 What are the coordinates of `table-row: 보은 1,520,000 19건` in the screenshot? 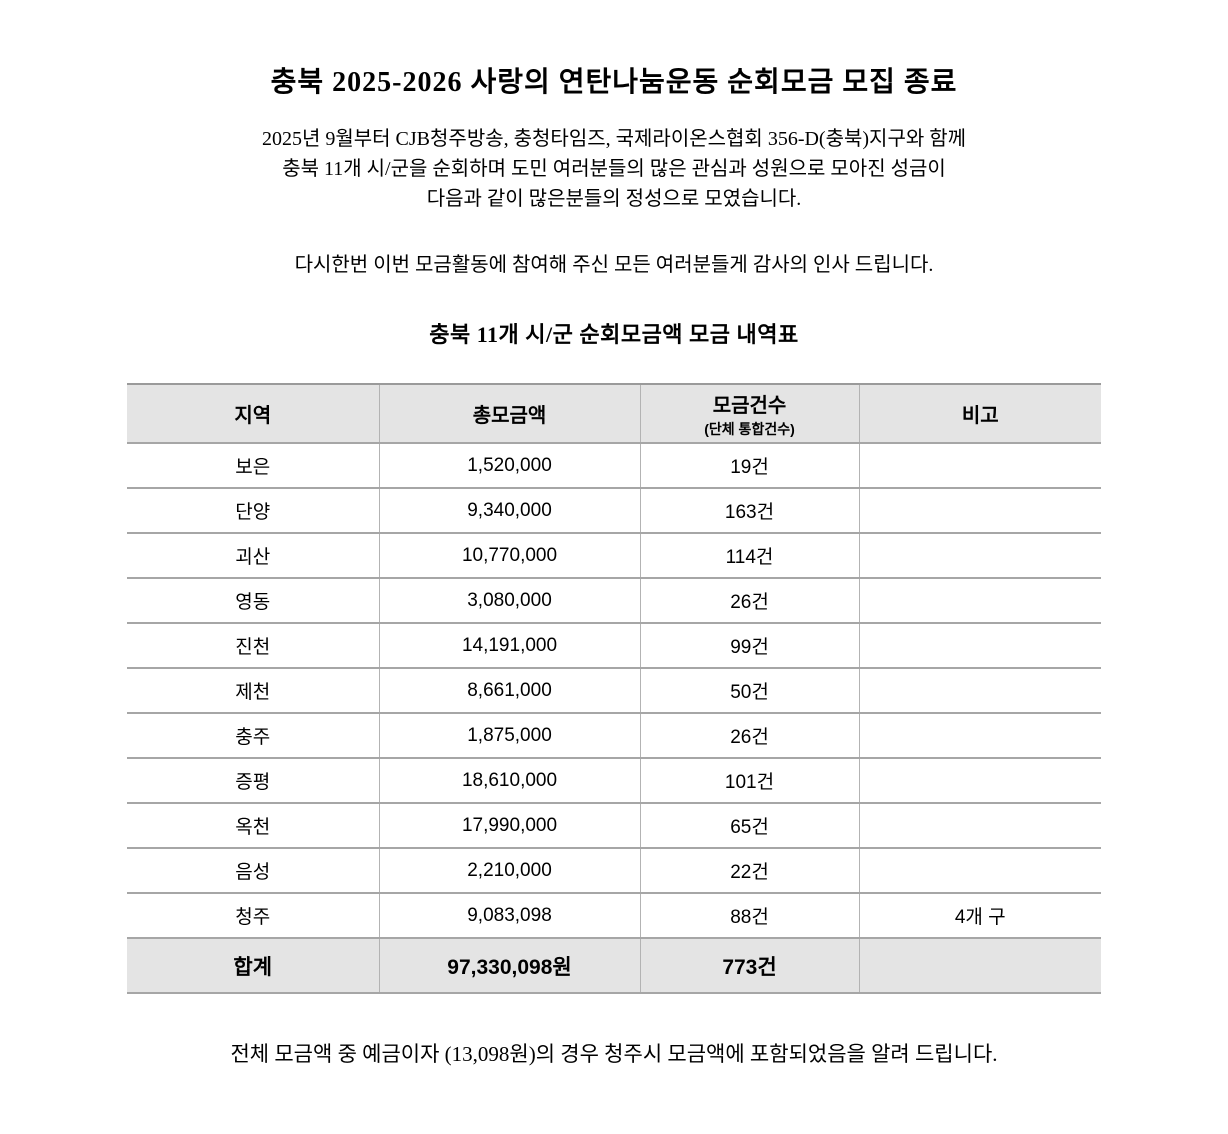 It's located at (614, 465).